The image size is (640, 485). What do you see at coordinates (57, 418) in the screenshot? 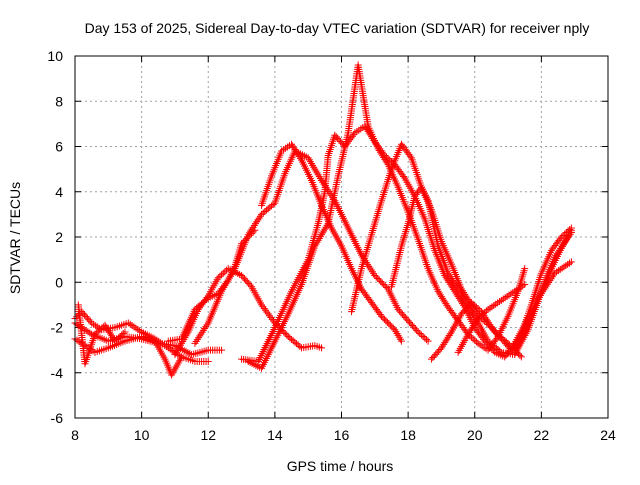
I see `y-tick-label: -6` at bounding box center [57, 418].